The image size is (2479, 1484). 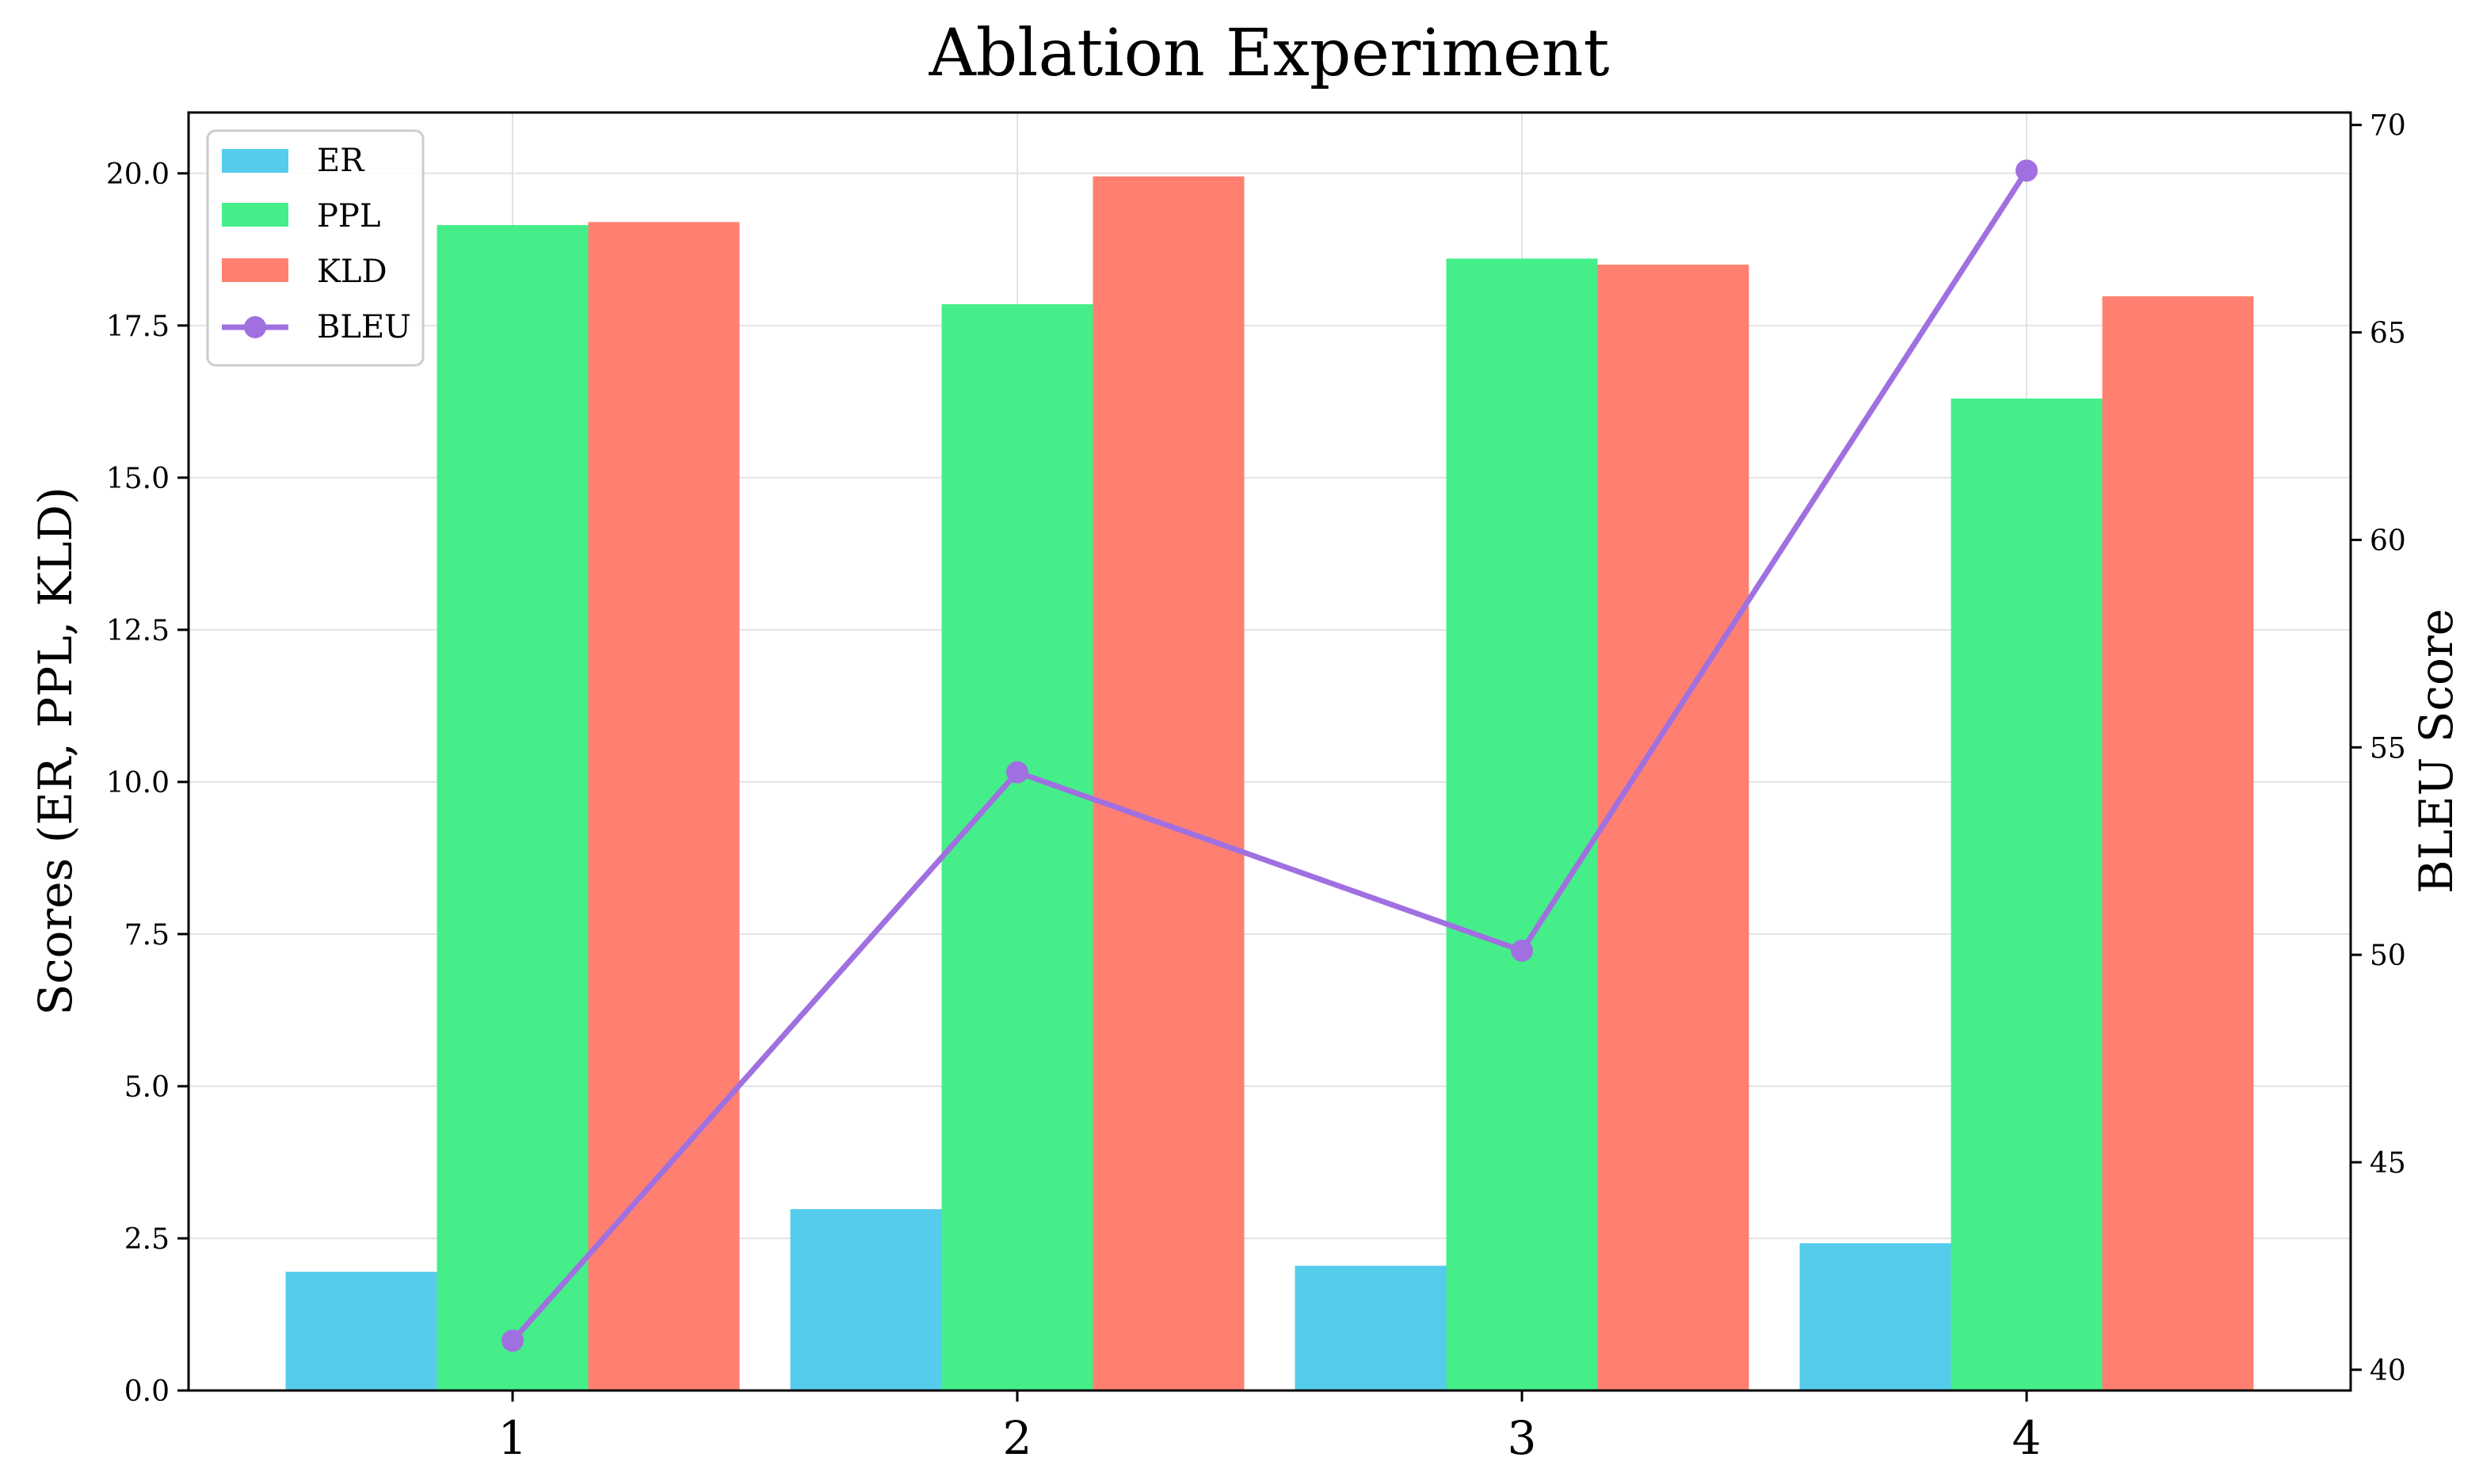 I want to click on legend-swatch-bleu-marker, so click(x=255, y=327).